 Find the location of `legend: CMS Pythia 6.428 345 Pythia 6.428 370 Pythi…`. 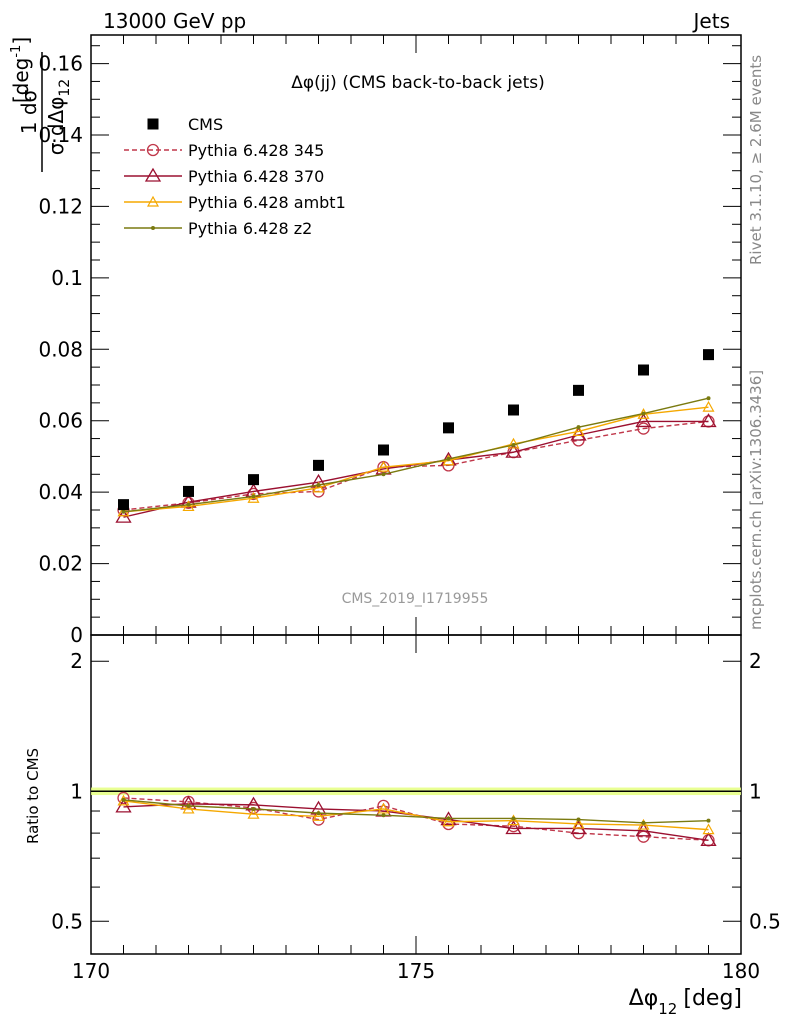

legend: CMS Pythia 6.428 345 Pythia 6.428 370 Pythi… is located at coordinates (235, 176).